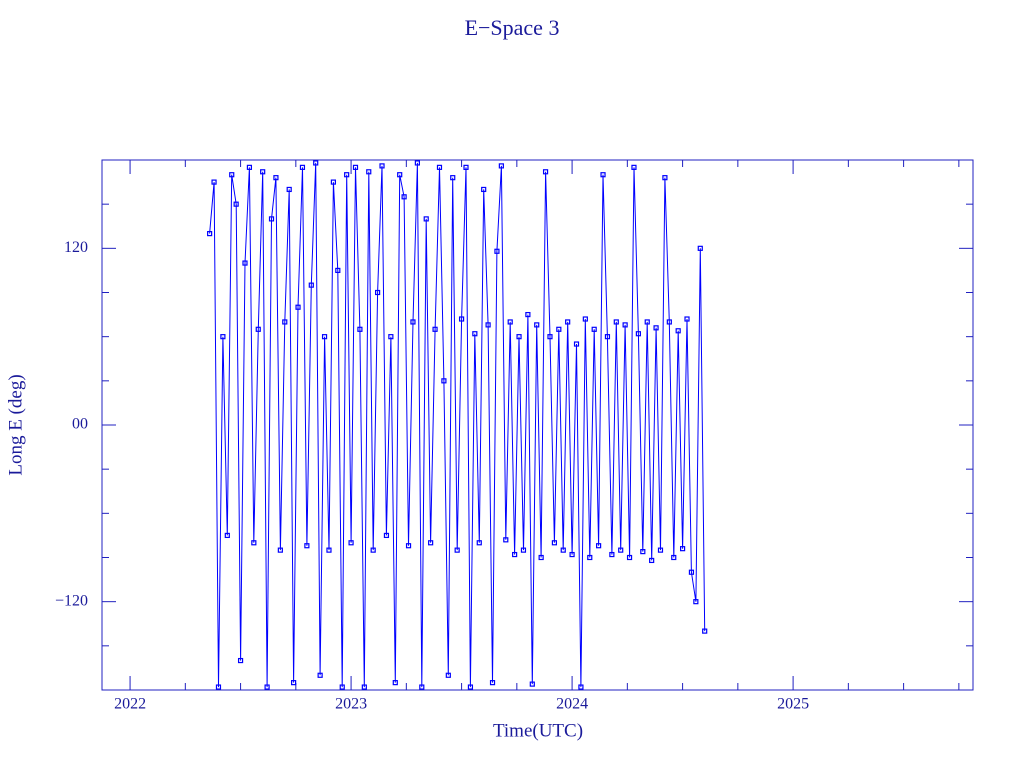 The width and height of the screenshot is (1024, 773). I want to click on y-tick-label: 120, so click(76, 247).